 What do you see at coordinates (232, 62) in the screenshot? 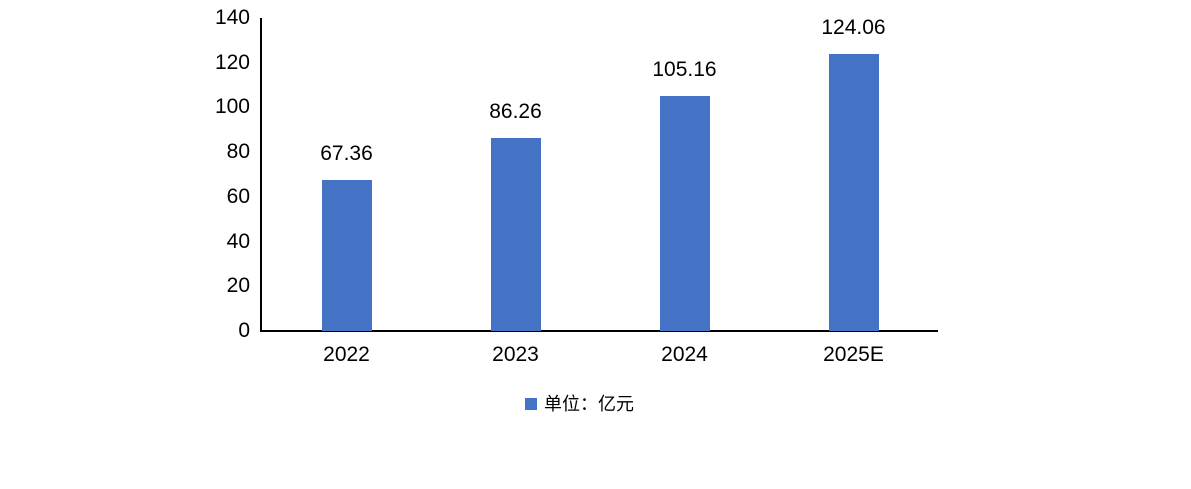
I see `y-axis-tick-label: 120` at bounding box center [232, 62].